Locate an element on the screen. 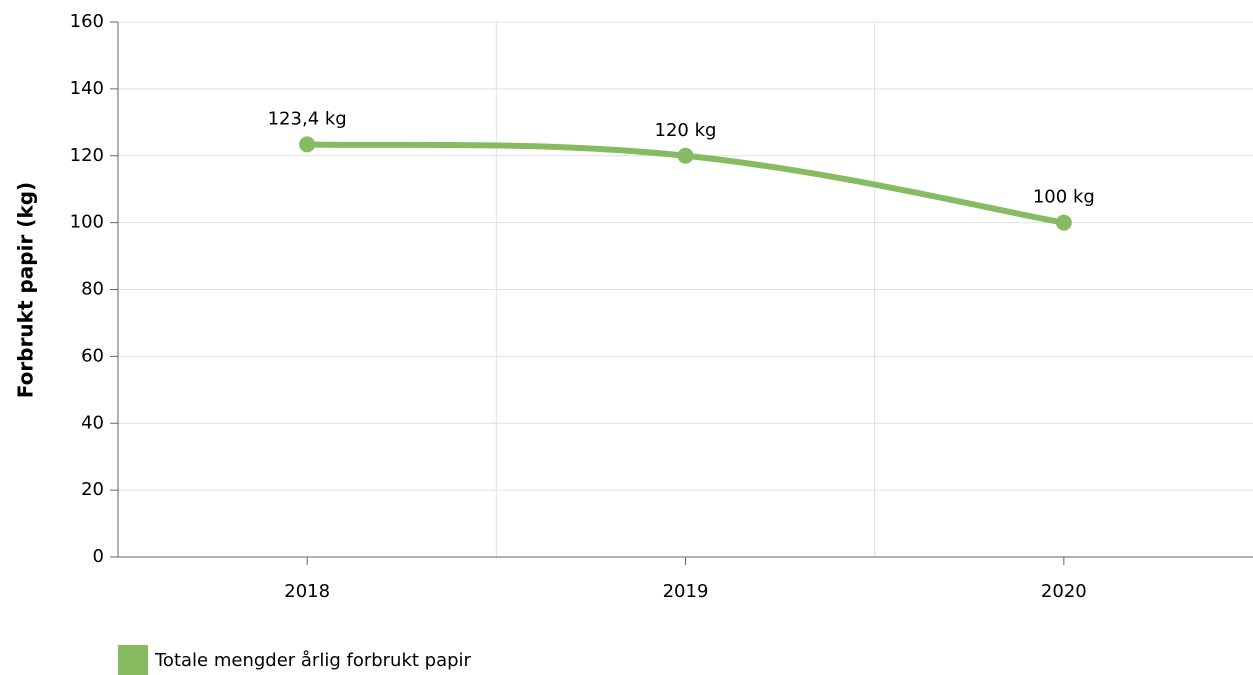 The width and height of the screenshot is (1253, 675). y-tick-label: 40 is located at coordinates (92, 422).